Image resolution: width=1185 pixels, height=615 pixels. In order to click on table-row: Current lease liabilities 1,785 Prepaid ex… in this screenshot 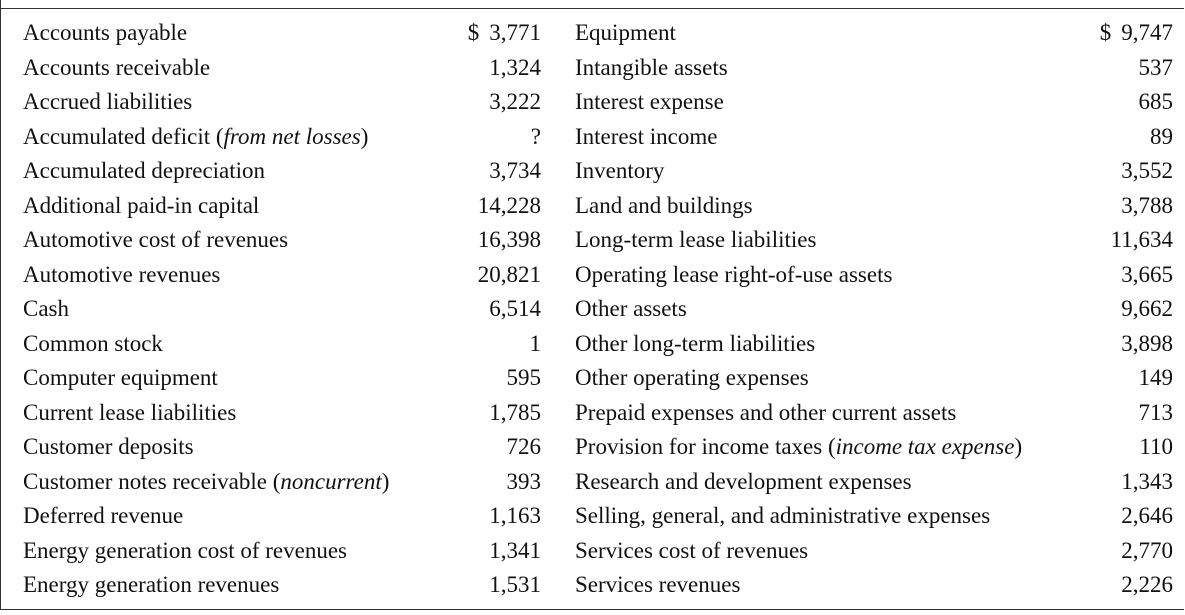, I will do `click(586, 413)`.